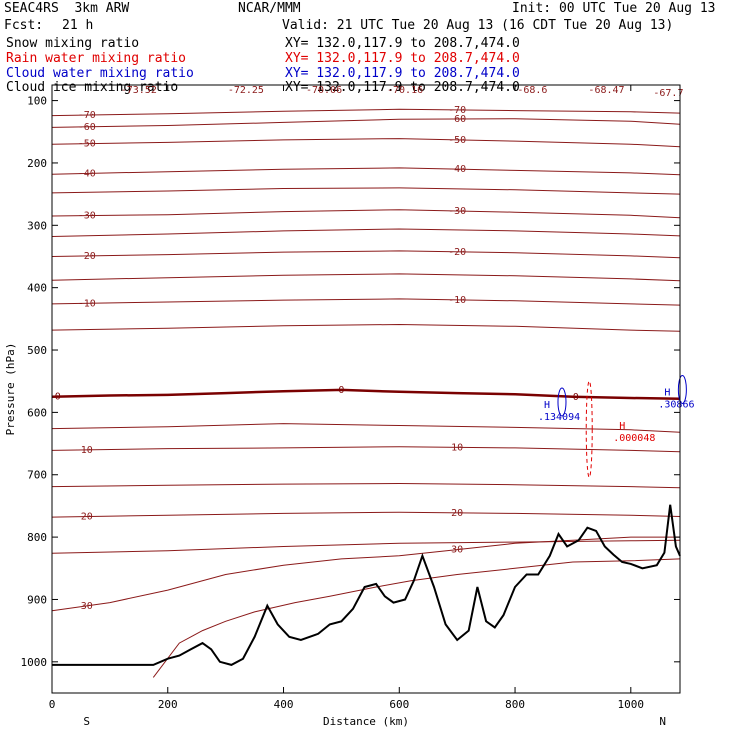 The height and width of the screenshot is (740, 740). What do you see at coordinates (402, 58) in the screenshot?
I see `legend-rain-xy: XY= 132.0,117.9 to 208.7,474.0` at bounding box center [402, 58].